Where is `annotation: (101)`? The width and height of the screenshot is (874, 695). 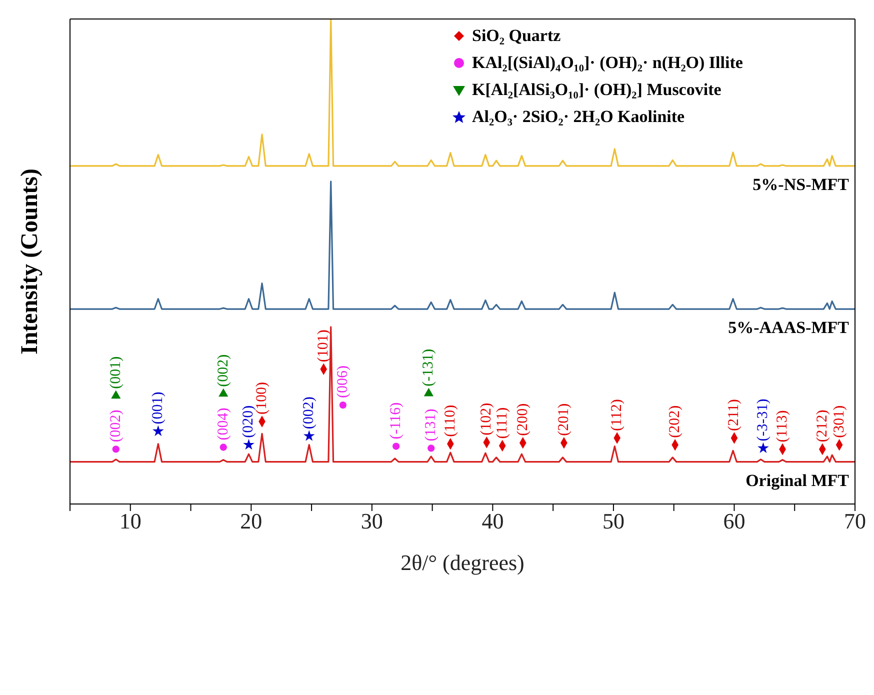 annotation: (101) is located at coordinates (324, 346).